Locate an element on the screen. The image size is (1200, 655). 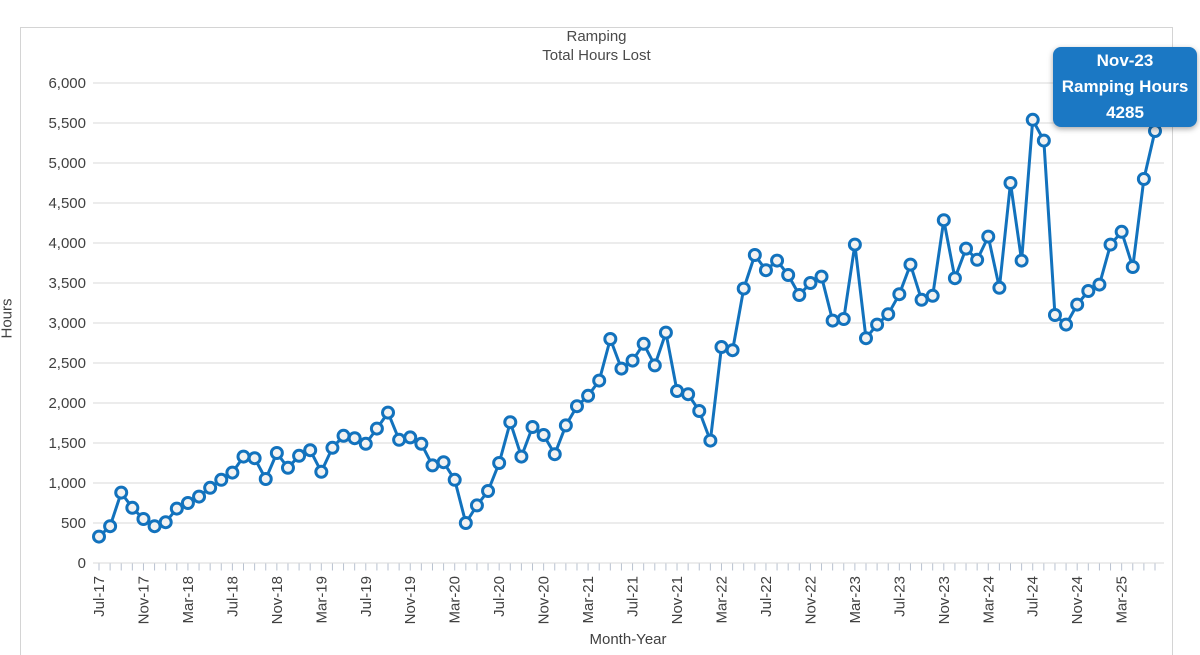
x-tick-label: Nov-22 is located at coordinates (810, 600).